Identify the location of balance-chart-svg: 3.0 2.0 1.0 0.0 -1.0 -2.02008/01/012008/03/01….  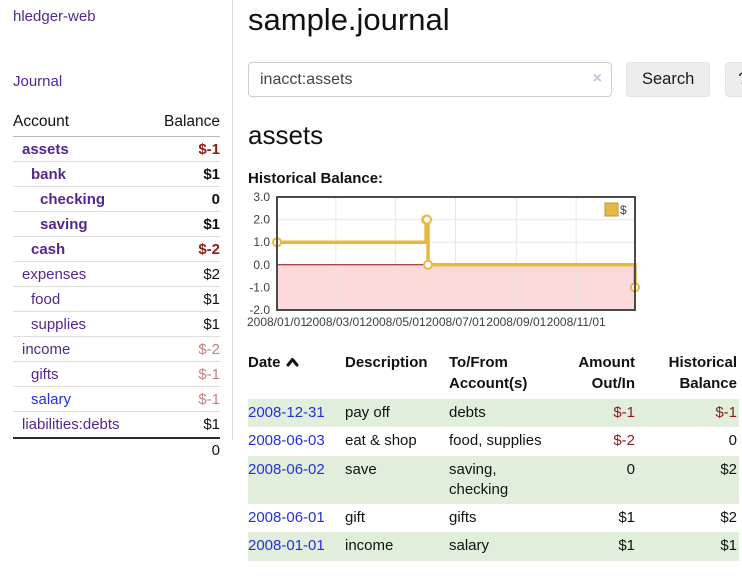
(443, 260).